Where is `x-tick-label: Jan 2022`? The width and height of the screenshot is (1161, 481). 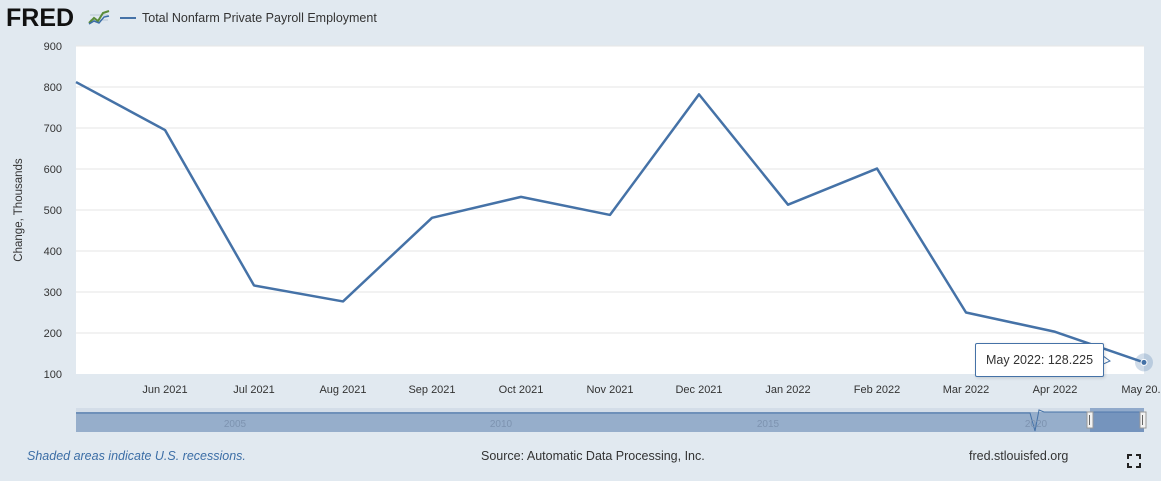
x-tick-label: Jan 2022 is located at coordinates (787, 390).